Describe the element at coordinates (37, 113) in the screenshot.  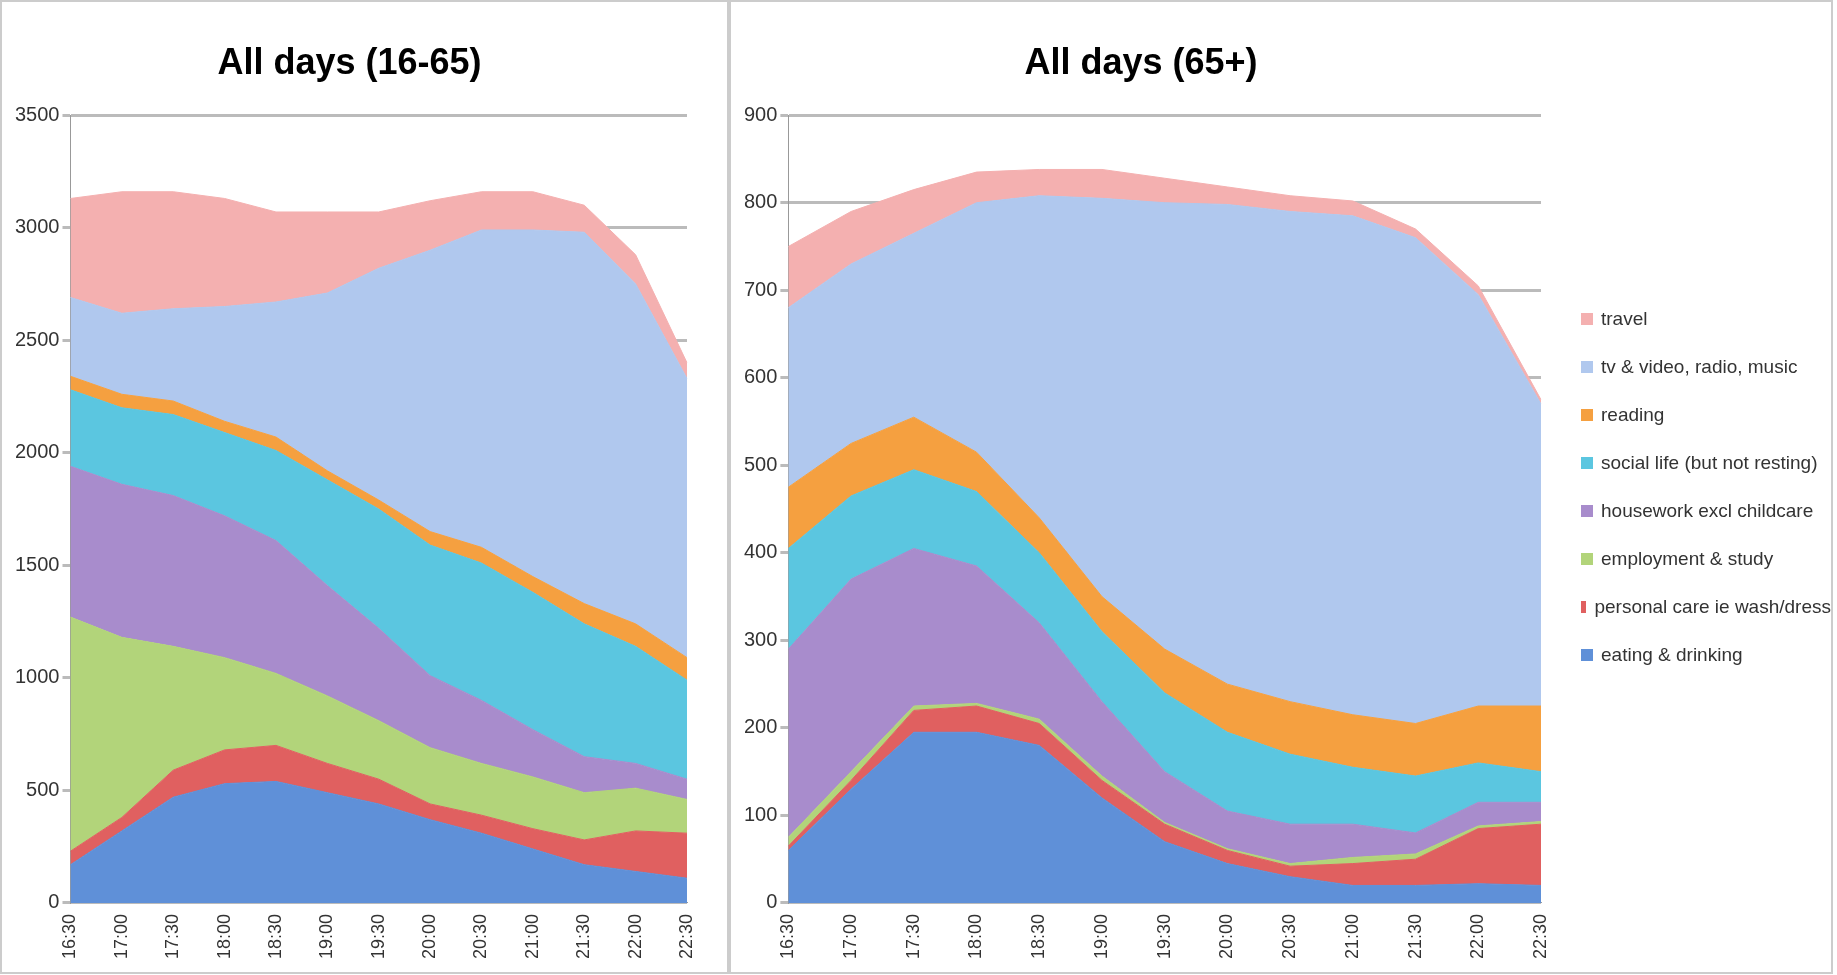
I see `y-tick-label: 3500` at that location.